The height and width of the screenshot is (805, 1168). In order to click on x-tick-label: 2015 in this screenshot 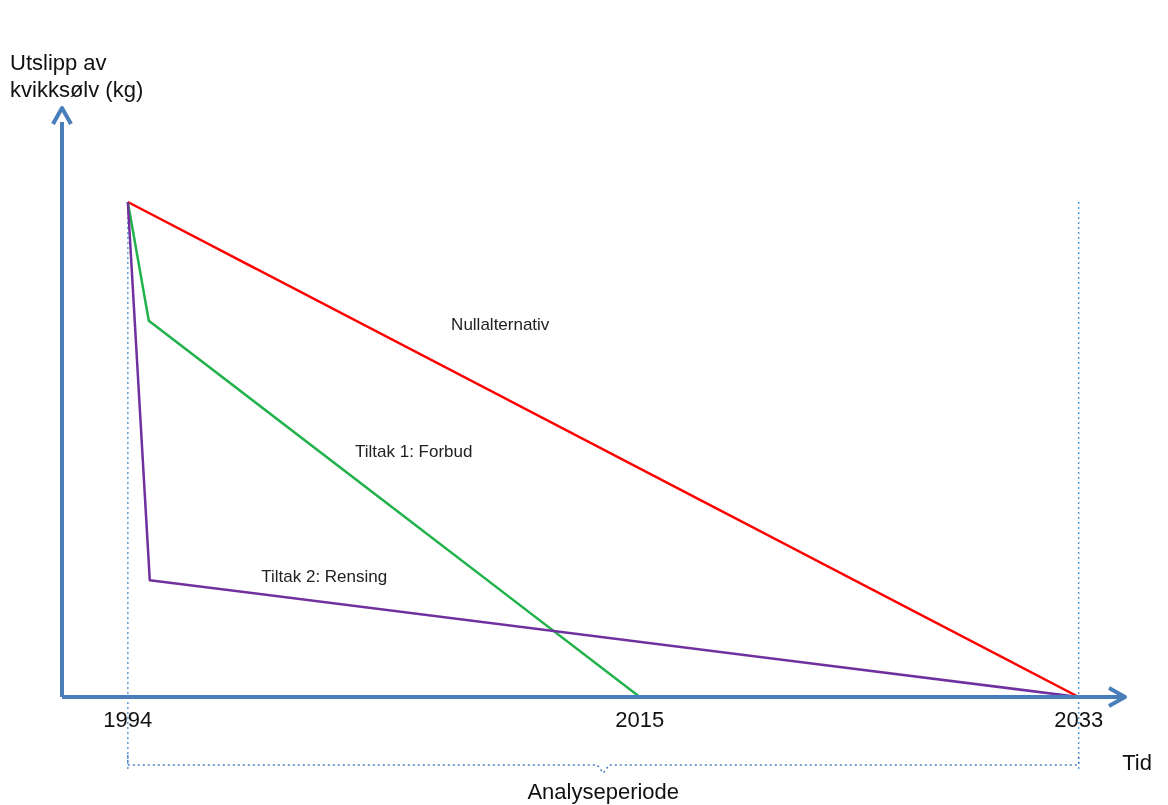, I will do `click(640, 719)`.